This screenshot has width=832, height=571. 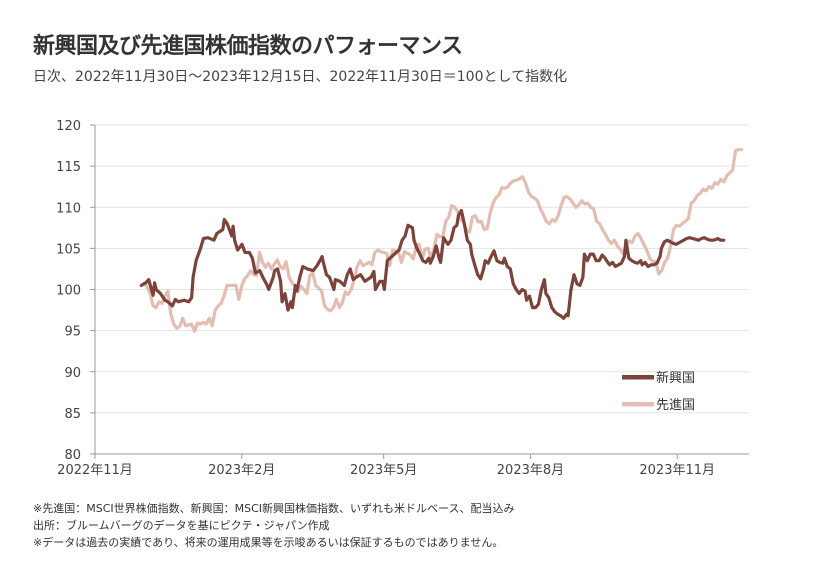 I want to click on y-tick-label: 105, so click(x=68, y=249).